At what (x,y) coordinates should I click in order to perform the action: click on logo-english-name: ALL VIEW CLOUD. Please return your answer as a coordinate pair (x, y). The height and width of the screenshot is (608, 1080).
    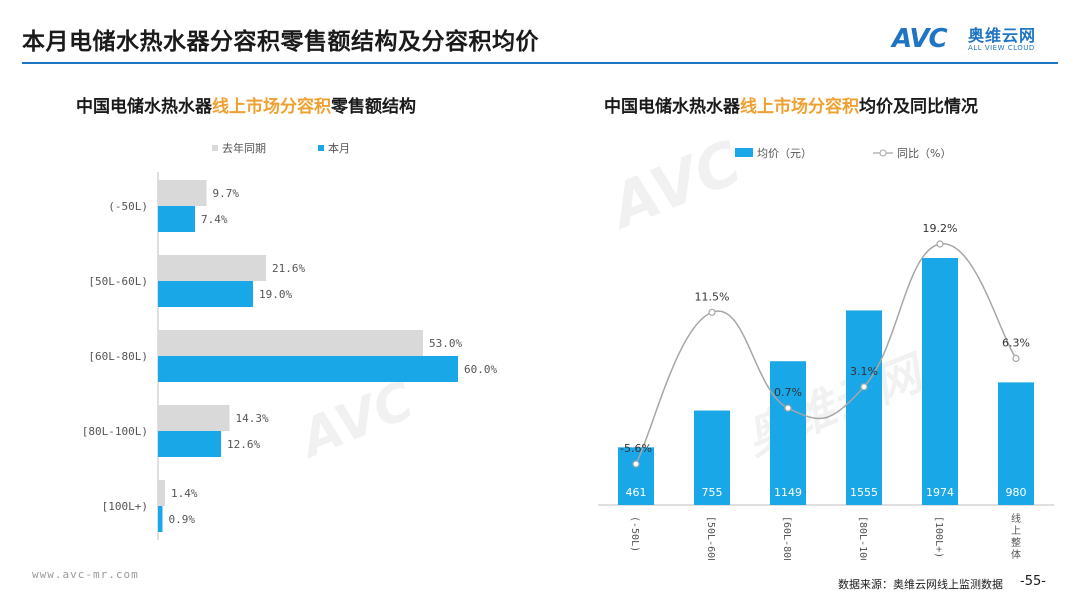
    Looking at the image, I should click on (1001, 48).